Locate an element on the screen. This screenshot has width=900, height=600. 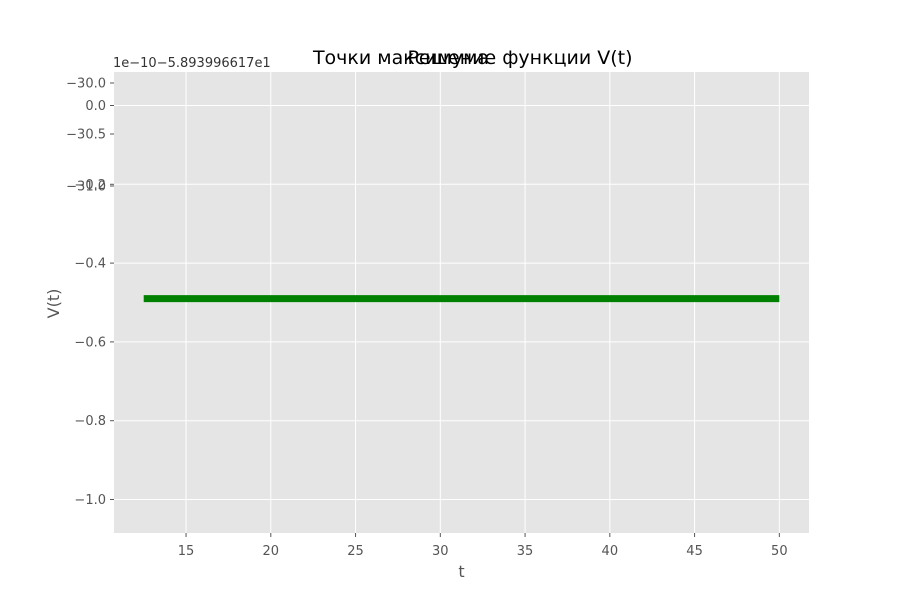
x-axis: 15 20 25 30 35 40 45 50 is located at coordinates (483, 546).